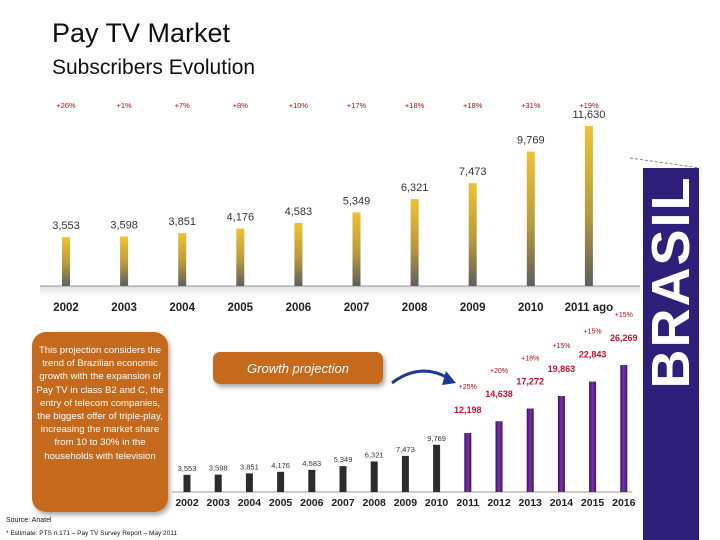  I want to click on projection-arrowhead, so click(449, 378).